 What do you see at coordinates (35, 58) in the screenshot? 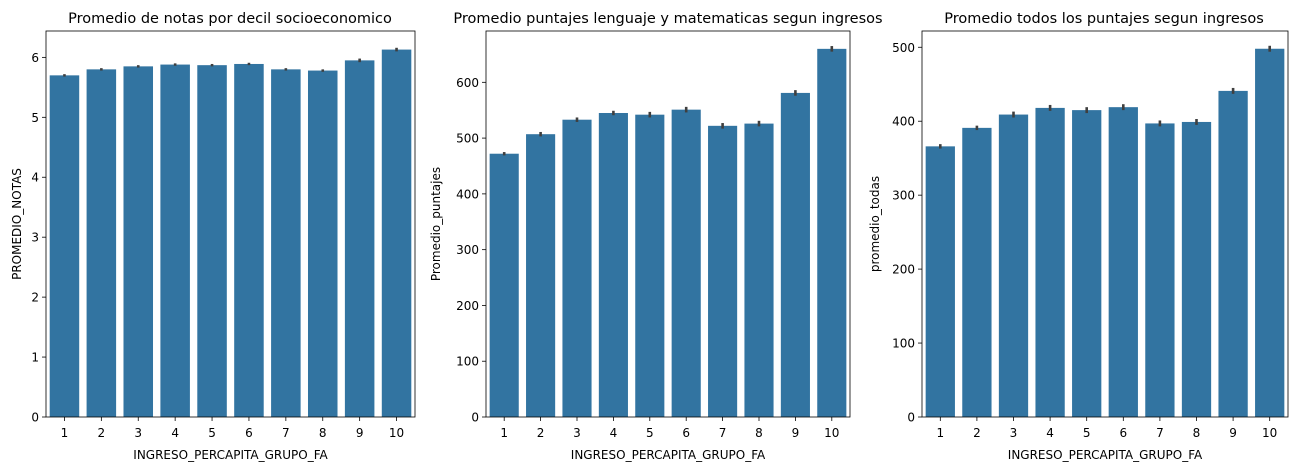
I see `y-tick-label: 6` at bounding box center [35, 58].